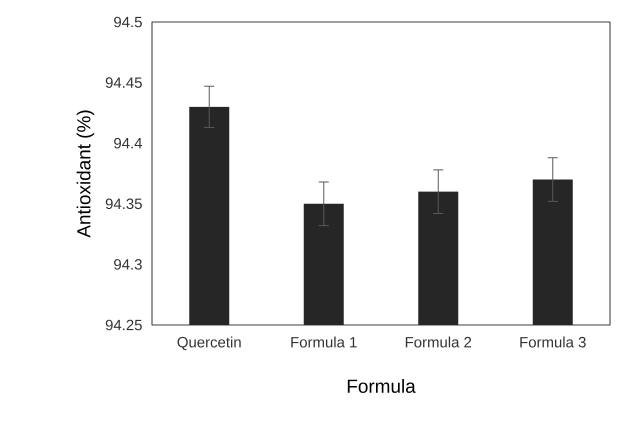  Describe the element at coordinates (128, 264) in the screenshot. I see `y-tick-label: 94.3` at that location.